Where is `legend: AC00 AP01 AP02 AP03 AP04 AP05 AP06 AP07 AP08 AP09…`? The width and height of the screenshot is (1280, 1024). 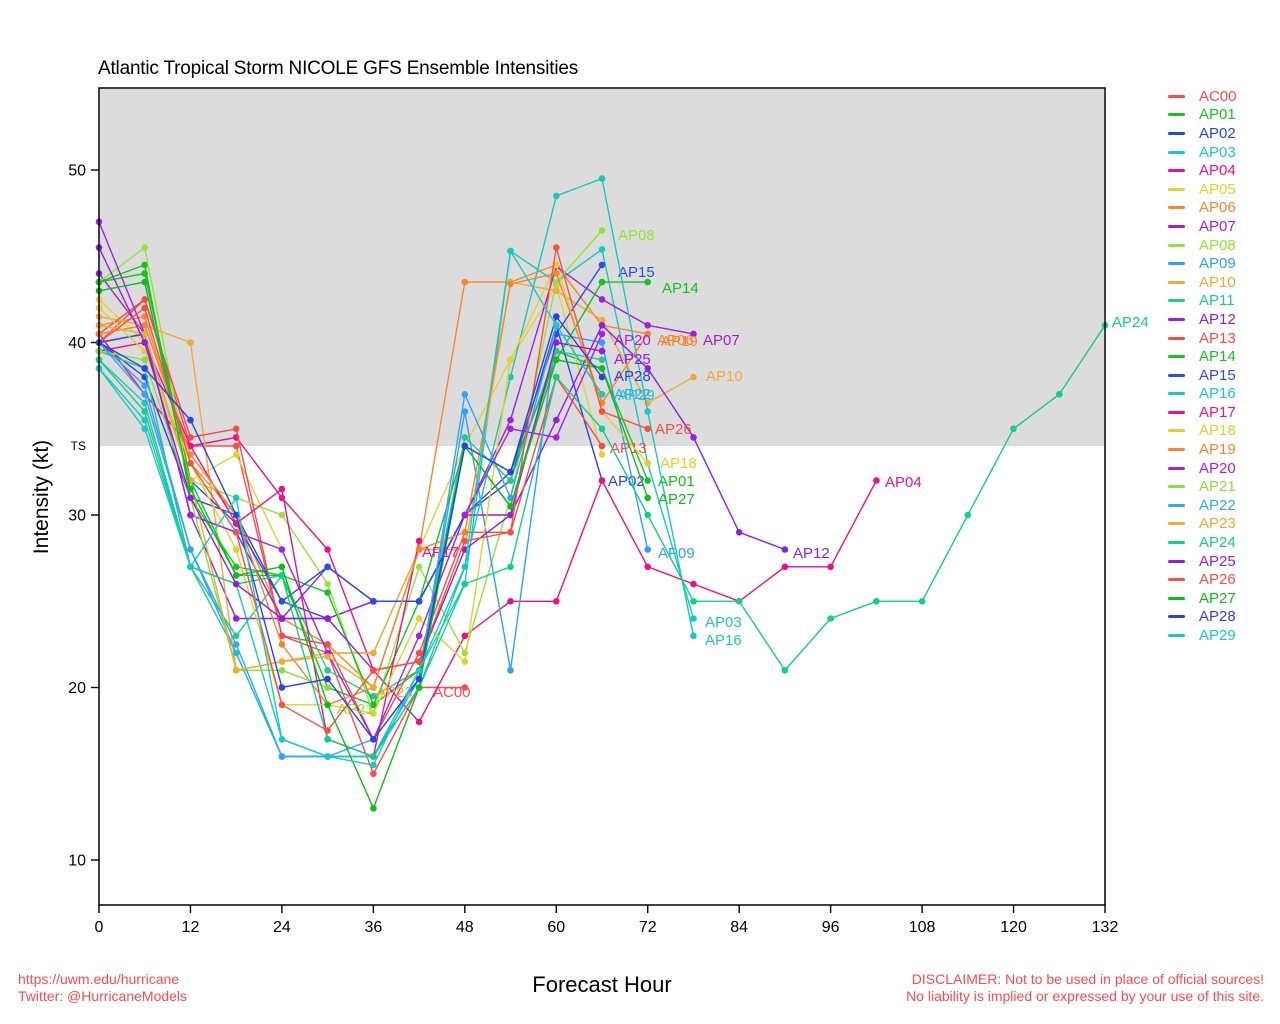 legend: AC00 AP01 AP02 AP03 AP04 AP05 AP06 AP07 AP08 AP09… is located at coordinates (1202, 366).